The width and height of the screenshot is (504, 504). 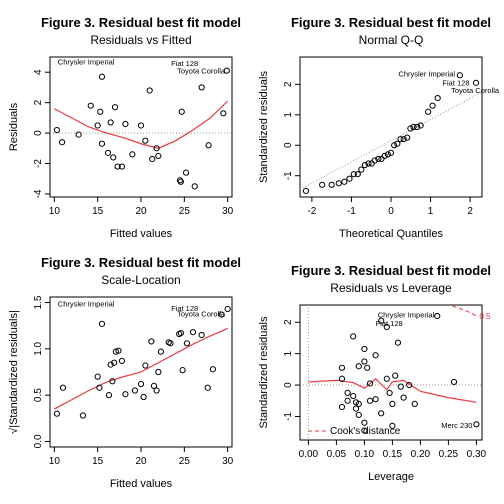 What do you see at coordinates (431, 211) in the screenshot?
I see `x-tick-label: 1` at bounding box center [431, 211].